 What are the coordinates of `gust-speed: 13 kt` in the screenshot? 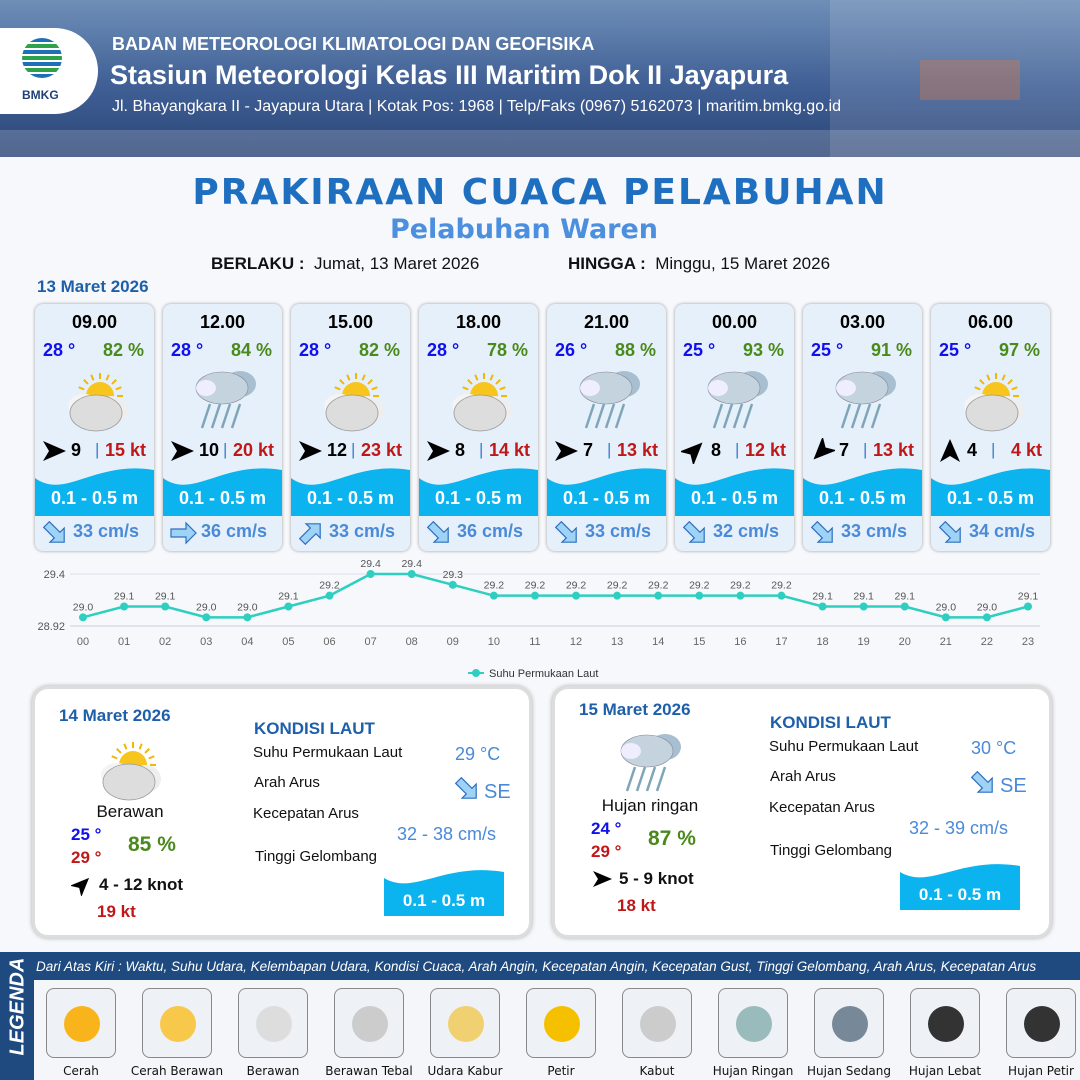 It's located at (893, 450).